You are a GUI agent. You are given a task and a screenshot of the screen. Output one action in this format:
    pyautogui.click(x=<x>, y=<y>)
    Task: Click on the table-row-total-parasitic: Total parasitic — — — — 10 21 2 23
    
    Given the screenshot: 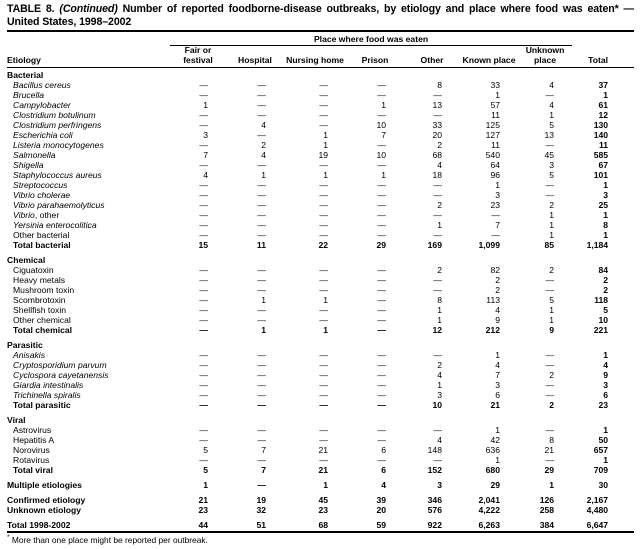 What is the action you would take?
    pyautogui.click(x=320, y=405)
    